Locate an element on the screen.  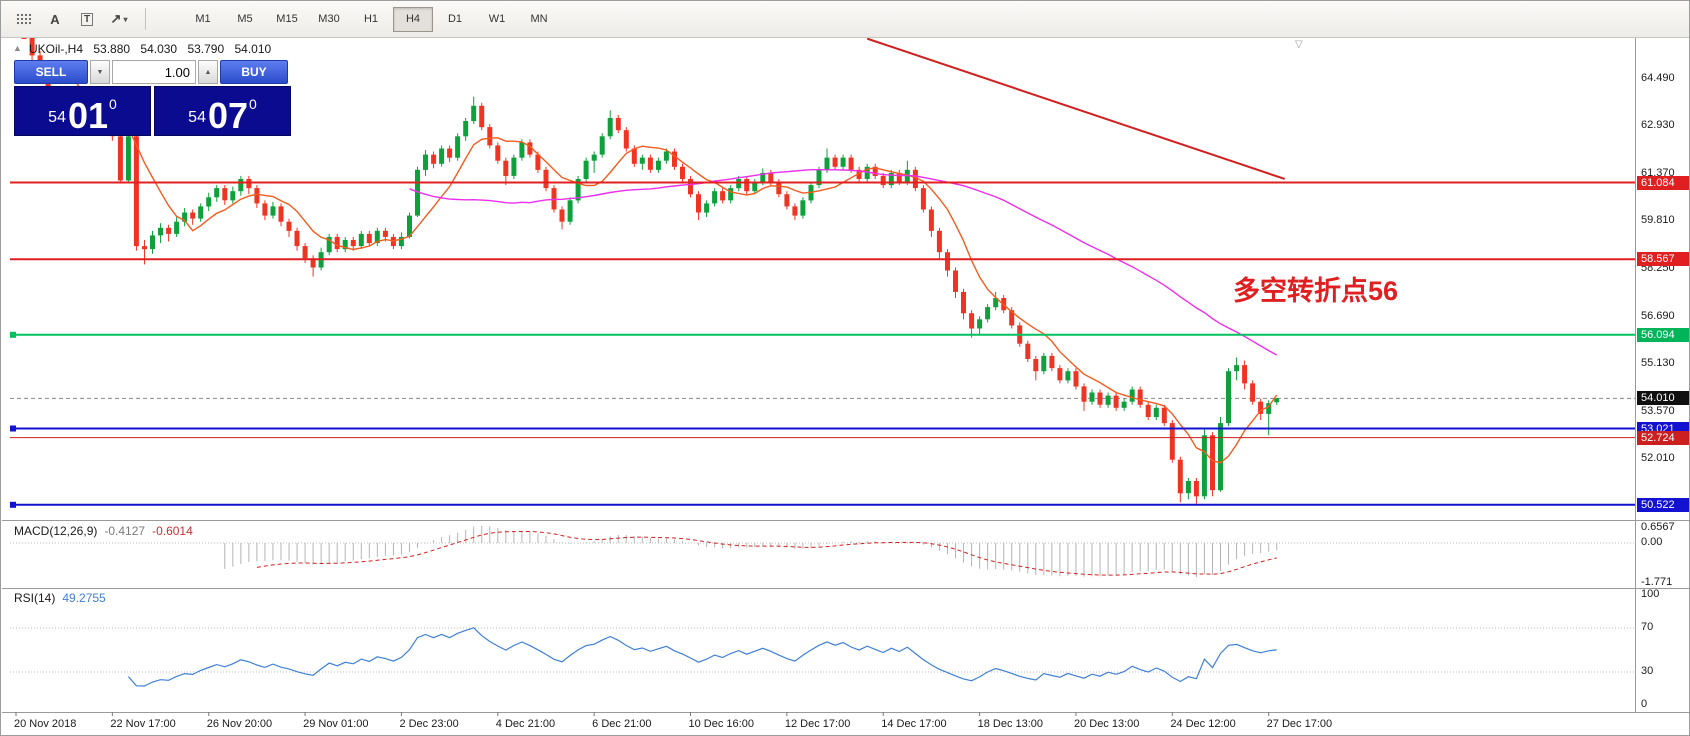
macd-indicator-header: MACD(12,26,9) -0.4127 -0.6014 is located at coordinates (103, 531).